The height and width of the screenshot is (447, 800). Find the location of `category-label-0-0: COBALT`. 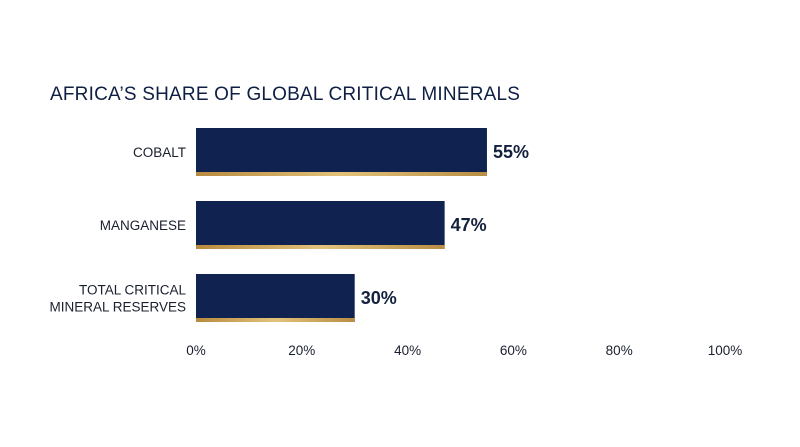

category-label-0-0: COBALT is located at coordinates (159, 152).